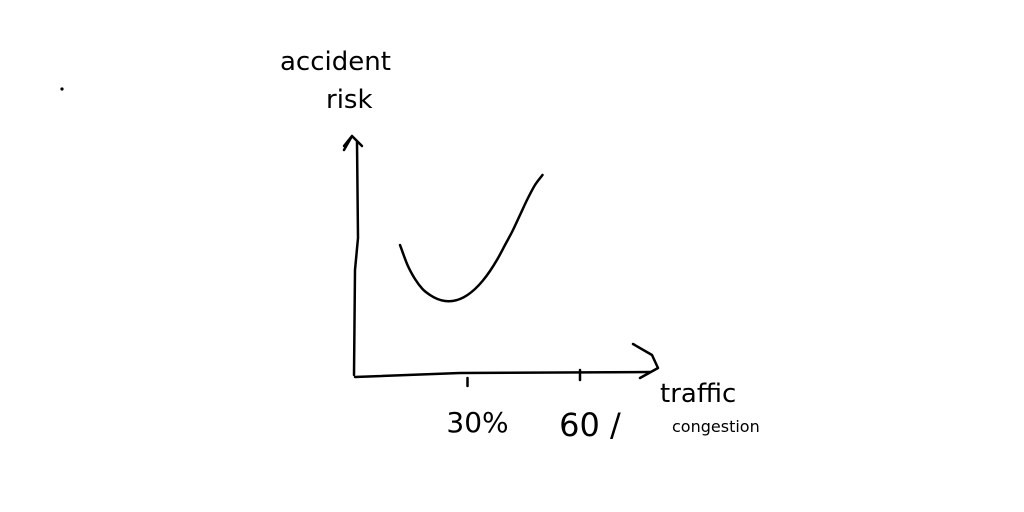 The height and width of the screenshot is (512, 1024). I want to click on x-axis, so click(502, 374).